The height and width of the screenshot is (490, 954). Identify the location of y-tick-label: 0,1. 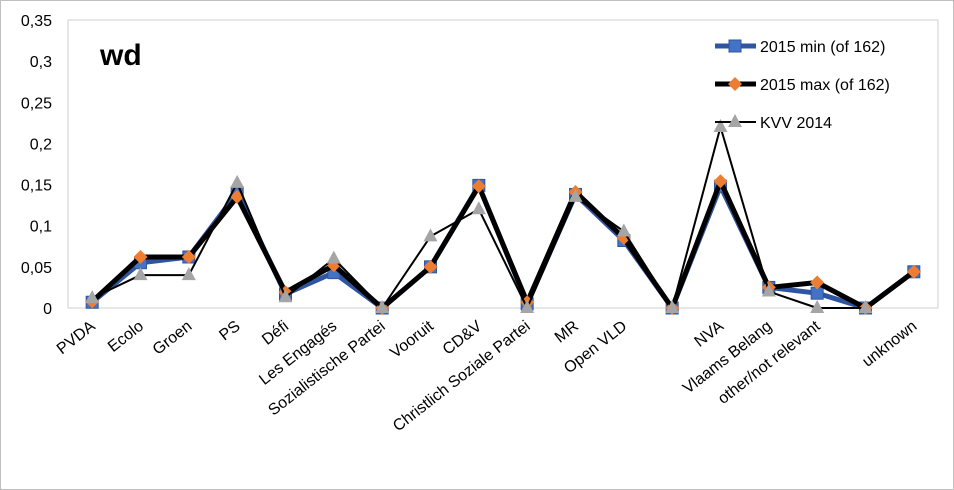
(41, 227).